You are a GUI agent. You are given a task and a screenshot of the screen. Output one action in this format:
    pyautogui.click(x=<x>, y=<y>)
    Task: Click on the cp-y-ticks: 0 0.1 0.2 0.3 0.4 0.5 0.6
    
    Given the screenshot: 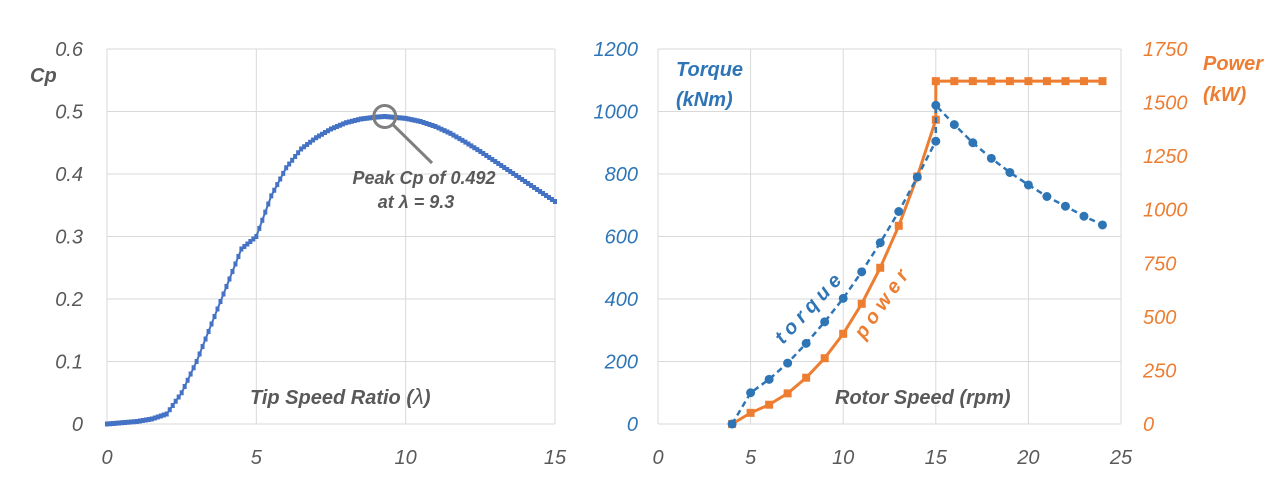 What is the action you would take?
    pyautogui.click(x=69, y=237)
    